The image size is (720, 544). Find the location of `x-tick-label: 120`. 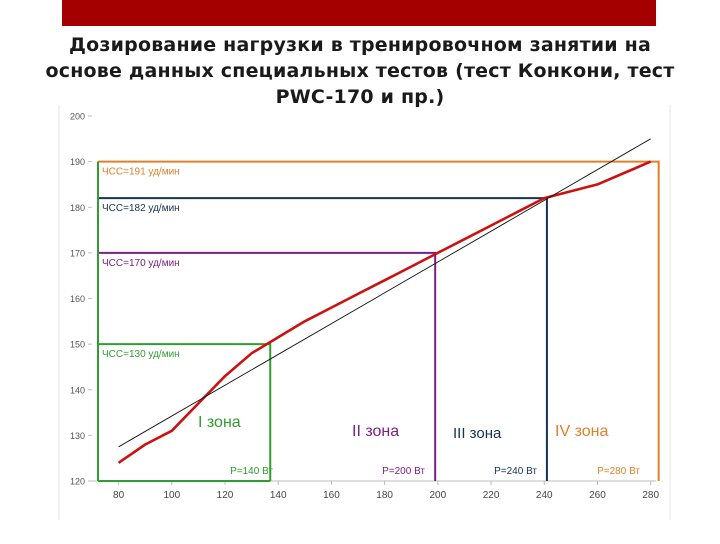

x-tick-label: 120 is located at coordinates (225, 495).